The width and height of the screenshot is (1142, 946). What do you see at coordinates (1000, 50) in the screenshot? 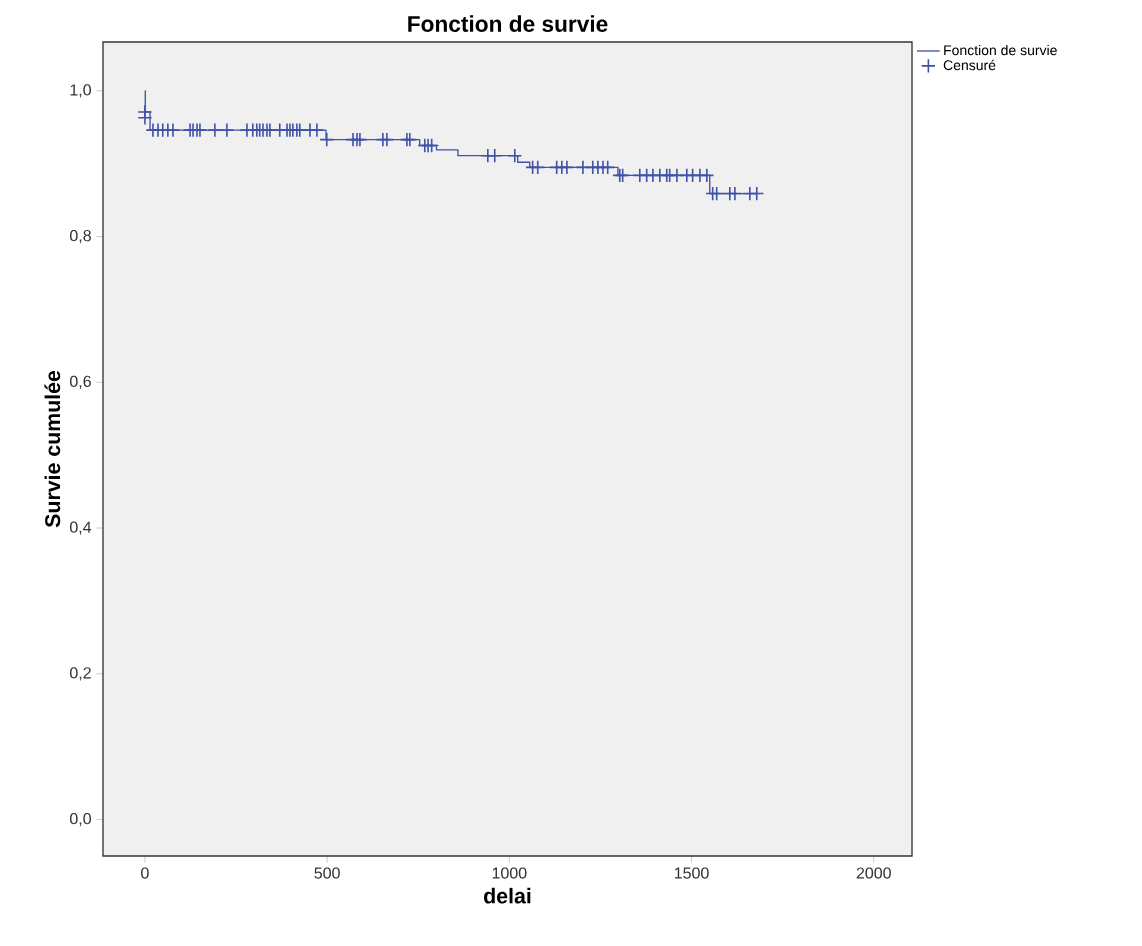
I see `legend-label: Fonction de survie` at bounding box center [1000, 50].